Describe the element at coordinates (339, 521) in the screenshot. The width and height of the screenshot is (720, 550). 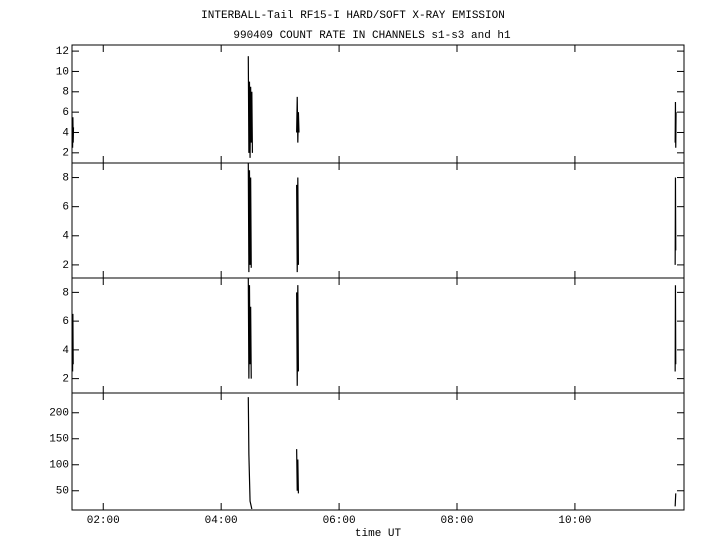
I see `x-tick-label: 06:00` at that location.